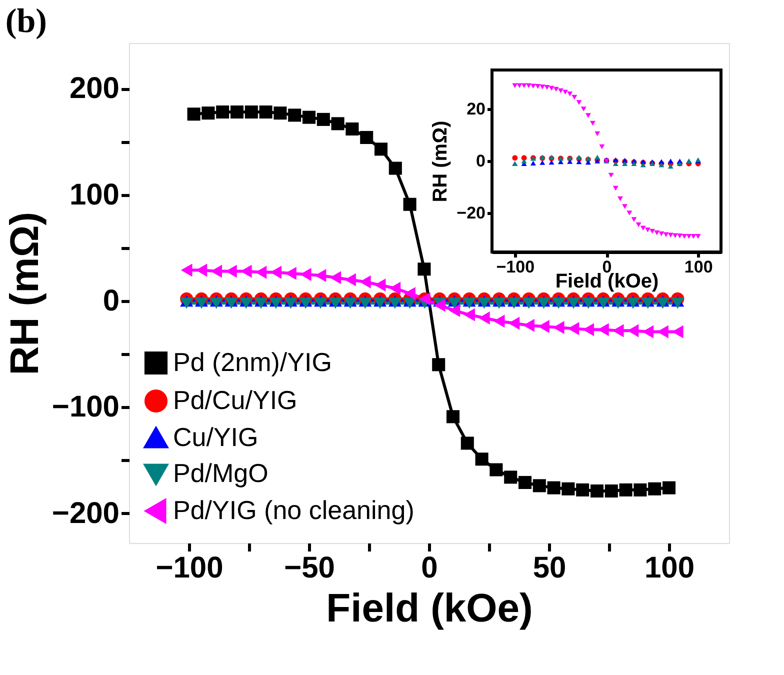 The width and height of the screenshot is (784, 675). What do you see at coordinates (476, 109) in the screenshot?
I see `y-tick-label: 20` at bounding box center [476, 109].